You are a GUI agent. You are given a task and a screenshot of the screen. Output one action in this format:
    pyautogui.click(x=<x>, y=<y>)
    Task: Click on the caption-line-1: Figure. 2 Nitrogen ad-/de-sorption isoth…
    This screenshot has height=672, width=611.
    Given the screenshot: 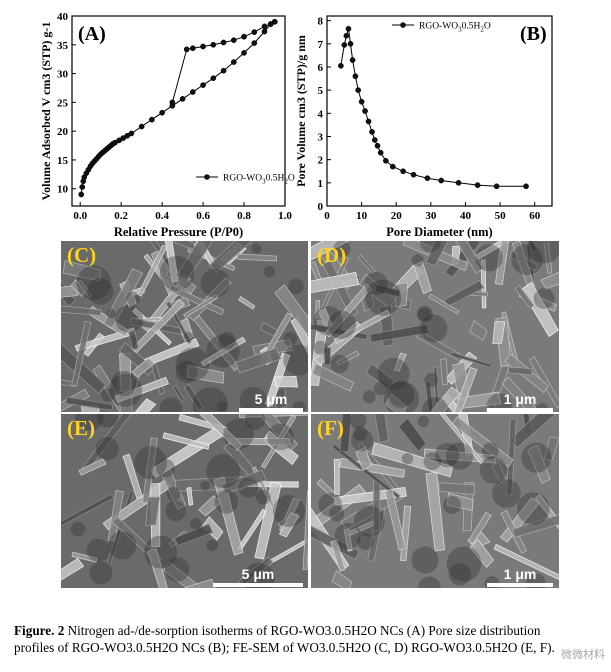 What is the action you would take?
    pyautogui.click(x=309, y=630)
    